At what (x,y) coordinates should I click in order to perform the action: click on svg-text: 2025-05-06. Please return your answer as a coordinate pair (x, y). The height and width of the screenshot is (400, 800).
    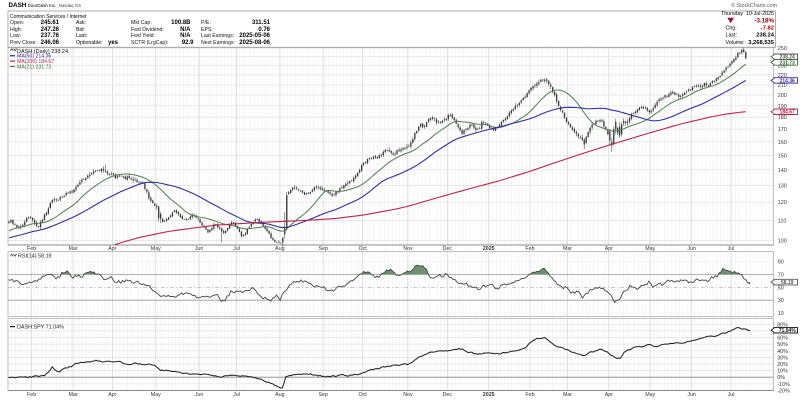
    Looking at the image, I should click on (254, 36).